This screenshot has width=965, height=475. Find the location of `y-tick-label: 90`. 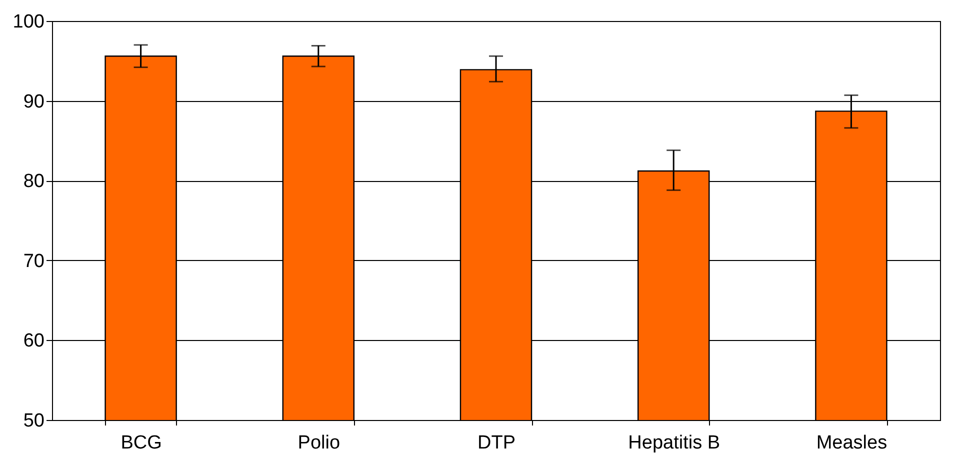

y-tick-label: 90 is located at coordinates (33, 101).